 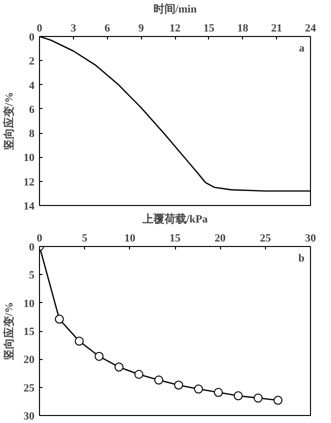 I want to click on x-axis-title: 上覆荷载/kPa, so click(x=174, y=219).